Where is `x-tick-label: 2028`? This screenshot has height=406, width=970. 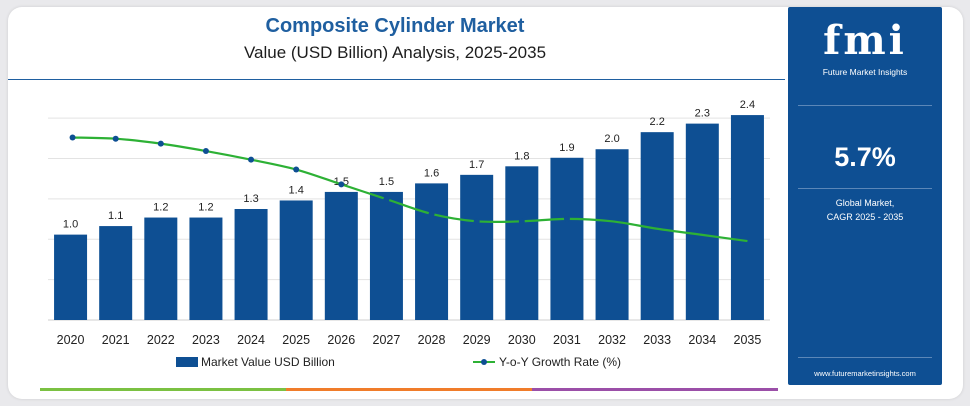 x-tick-label: 2028 is located at coordinates (432, 340).